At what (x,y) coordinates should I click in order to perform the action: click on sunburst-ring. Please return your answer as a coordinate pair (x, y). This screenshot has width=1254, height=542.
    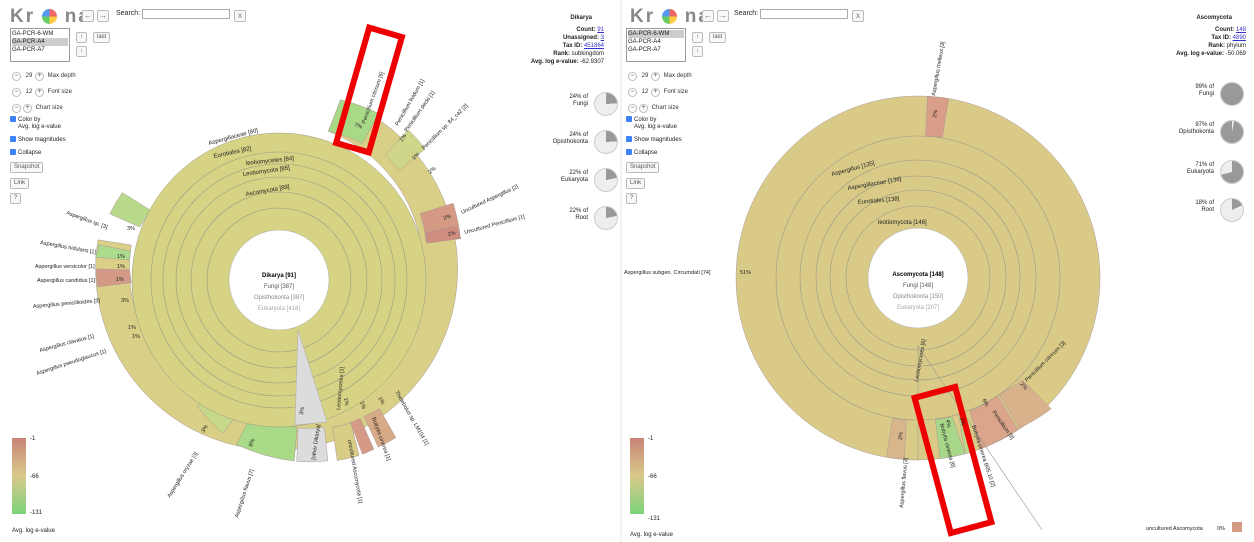
    Looking at the image, I should click on (279, 280).